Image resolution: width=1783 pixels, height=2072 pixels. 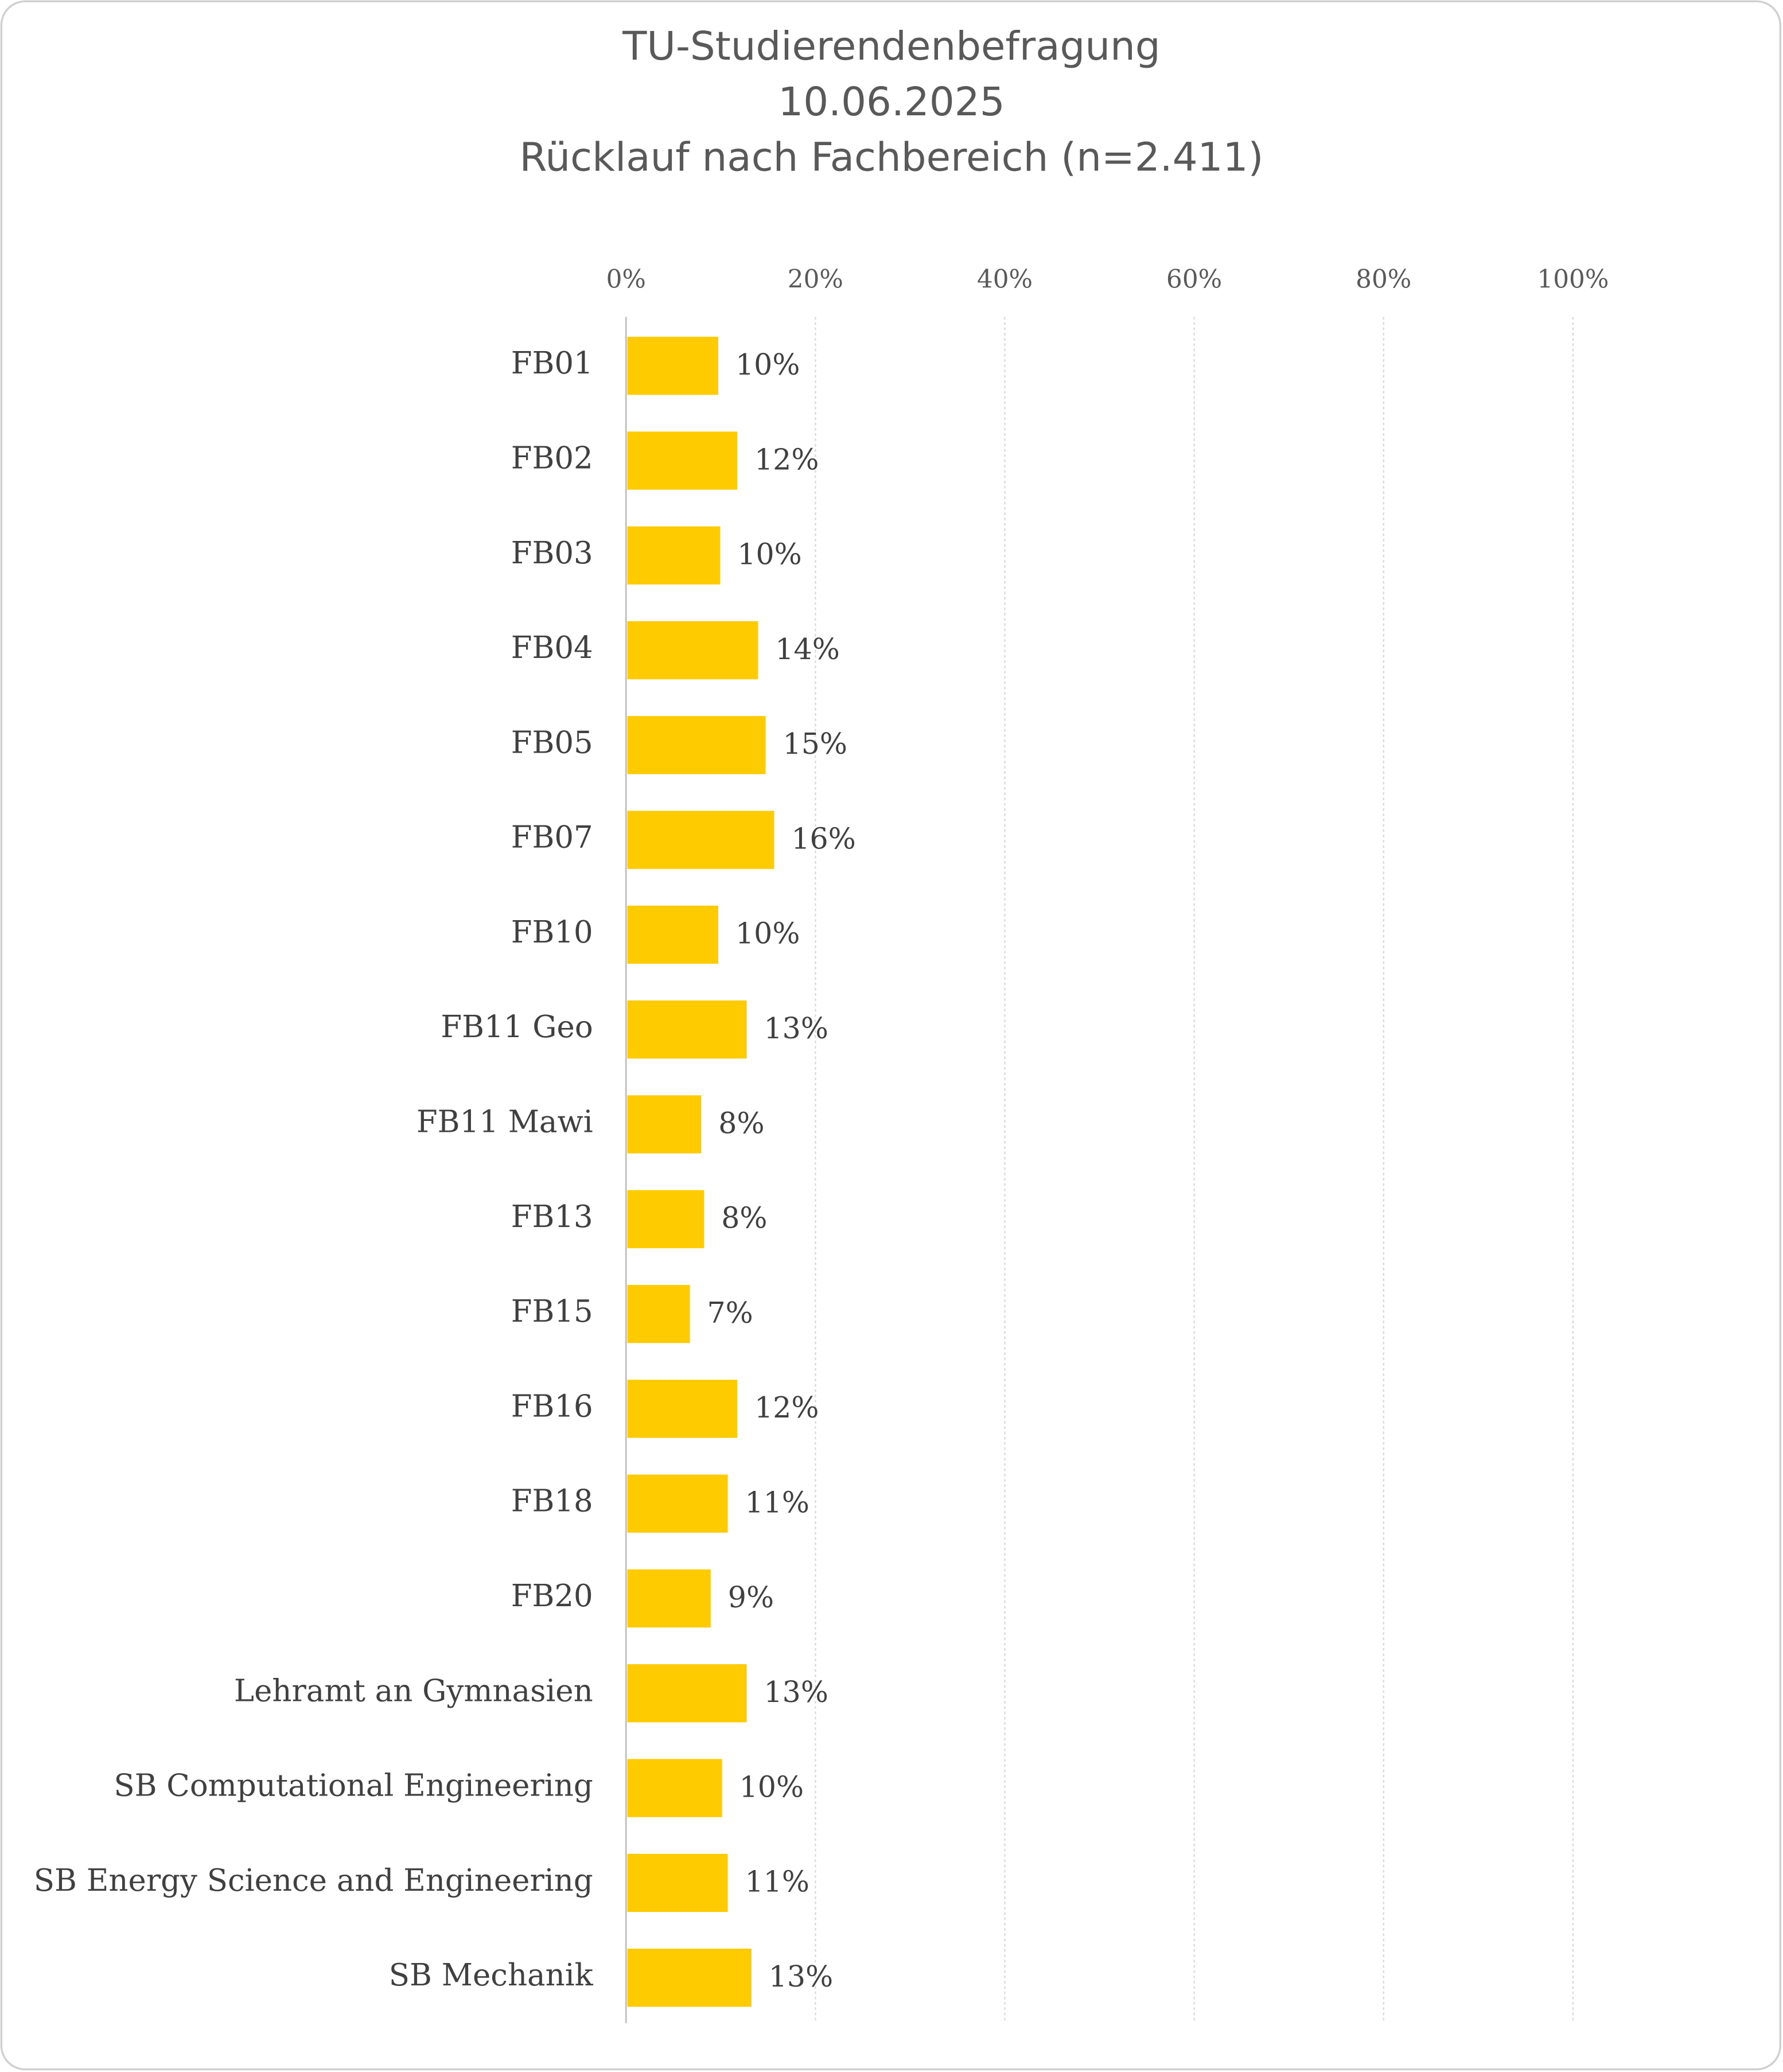 I want to click on y-tick-label: FB02, so click(x=552, y=458).